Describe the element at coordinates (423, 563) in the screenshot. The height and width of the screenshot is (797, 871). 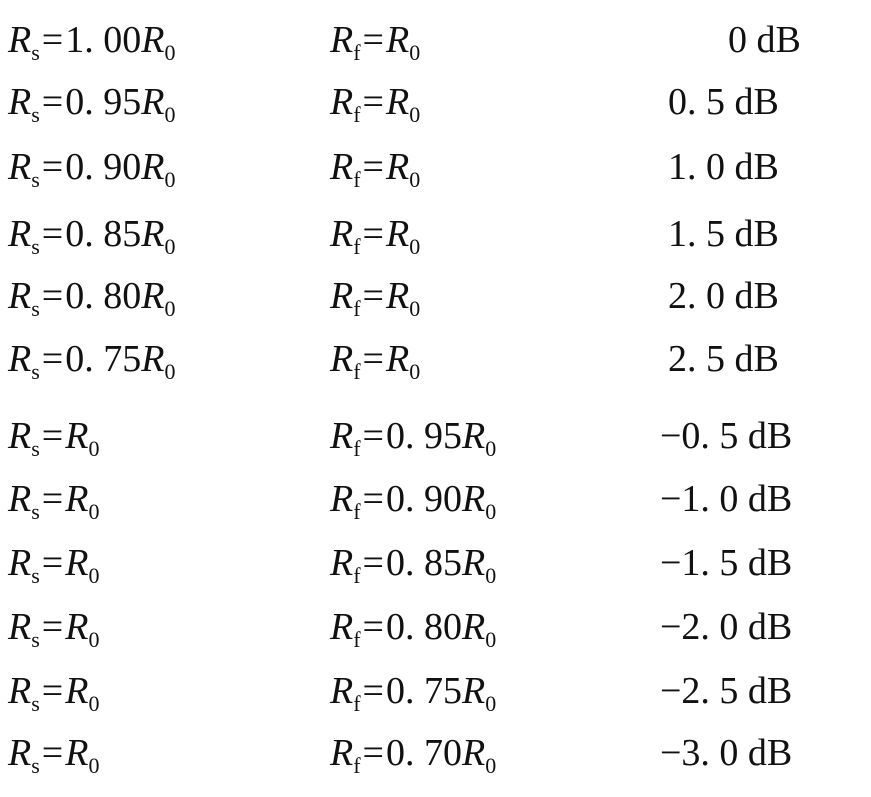
I see `rf-coefficient: 0. 85` at that location.